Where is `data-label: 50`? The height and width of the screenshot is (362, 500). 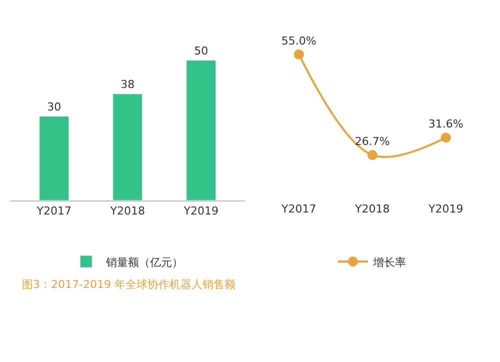 data-label: 50 is located at coordinates (201, 51).